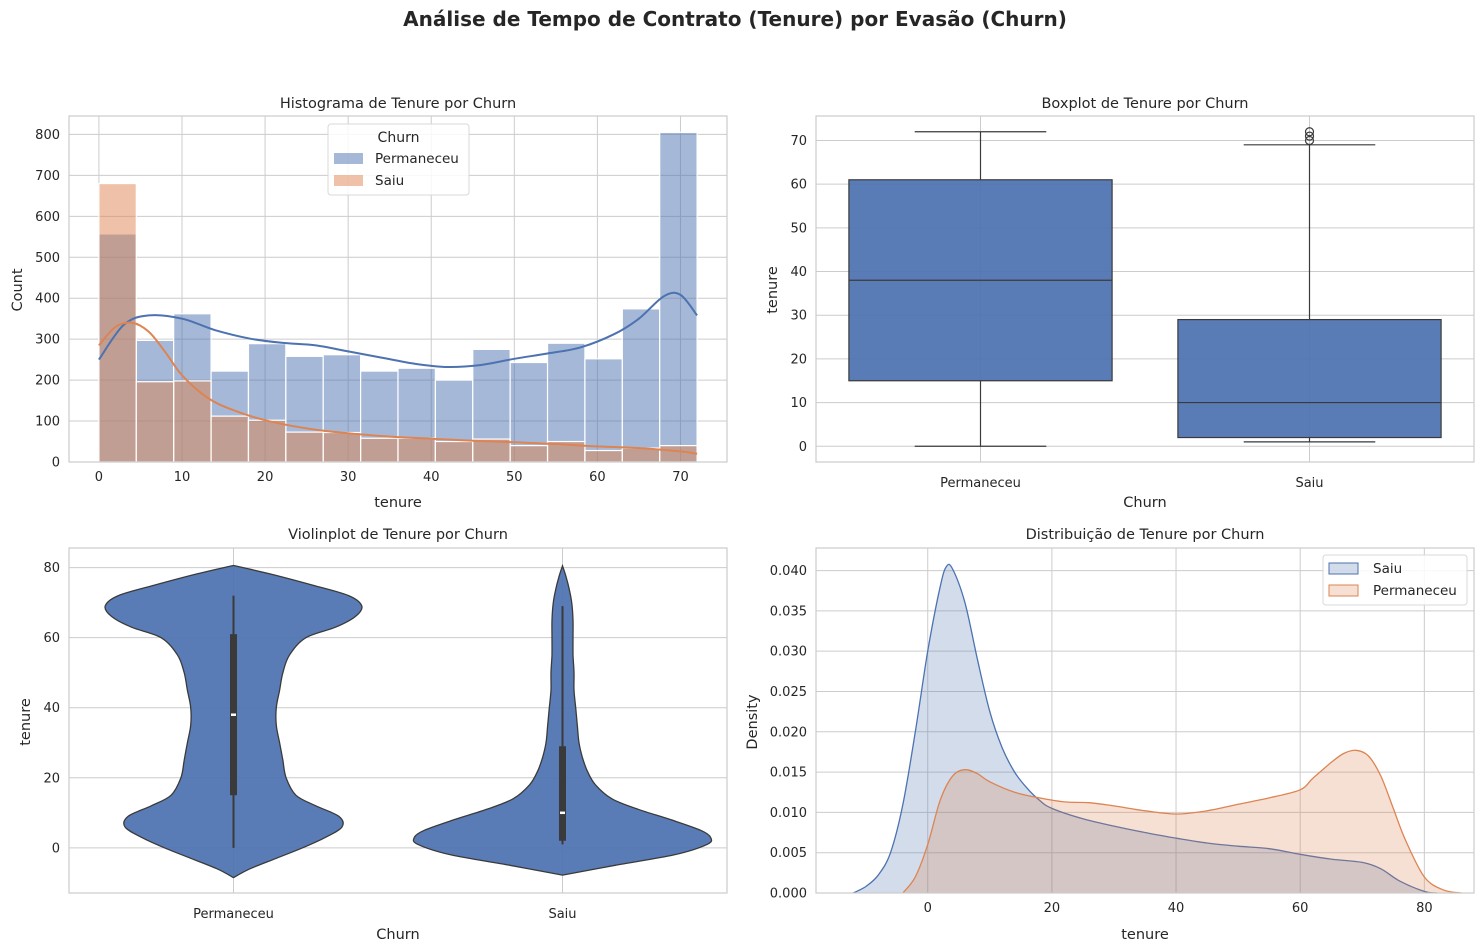 The image size is (1484, 952). I want to click on density-ylabel: Density, so click(753, 722).